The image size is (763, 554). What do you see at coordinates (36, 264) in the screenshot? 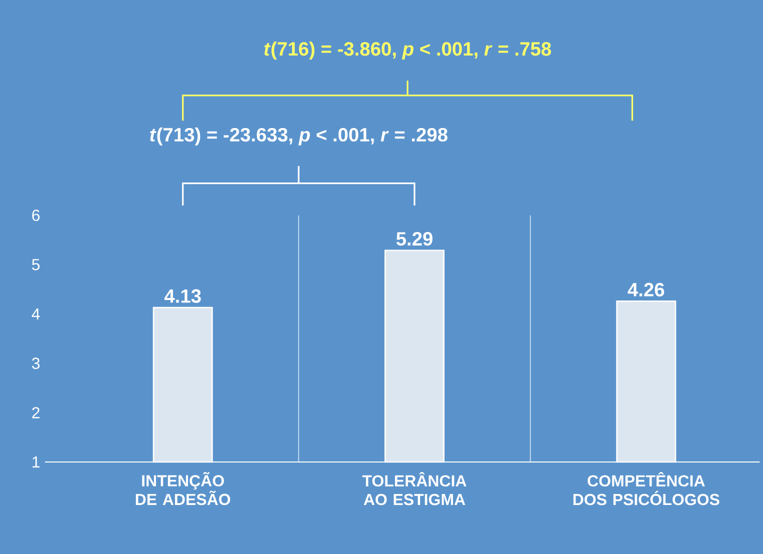
I see `y-tick-label: 5` at bounding box center [36, 264].